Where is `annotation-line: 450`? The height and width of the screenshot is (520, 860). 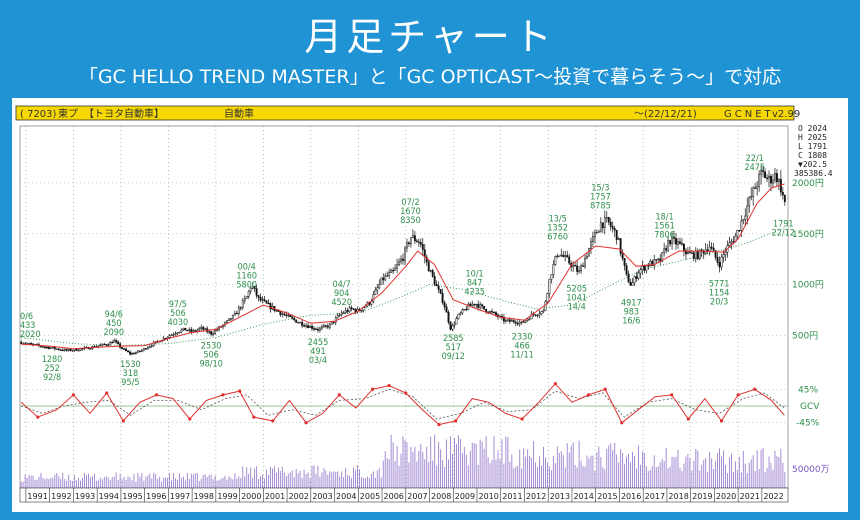
annotation-line: 450 is located at coordinates (113, 324).